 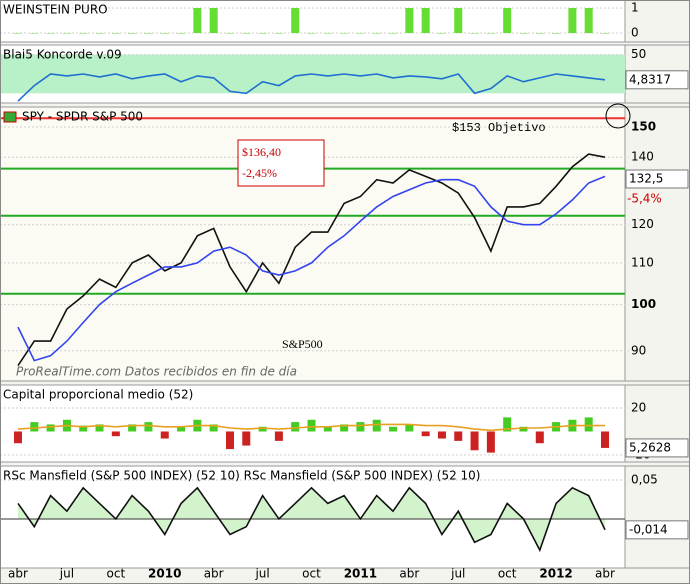 I want to click on annot-box, so click(x=281, y=163).